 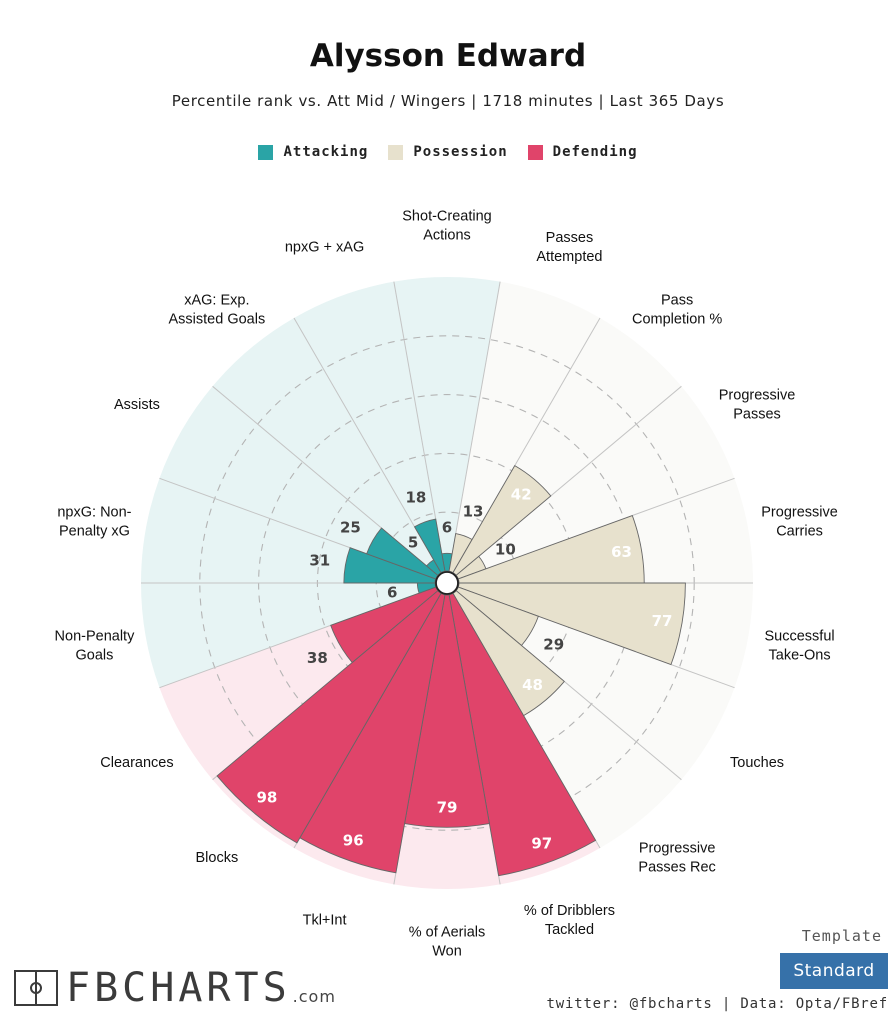 What do you see at coordinates (522, 734) in the screenshot?
I see `bar--of-dribblers-tackled` at bounding box center [522, 734].